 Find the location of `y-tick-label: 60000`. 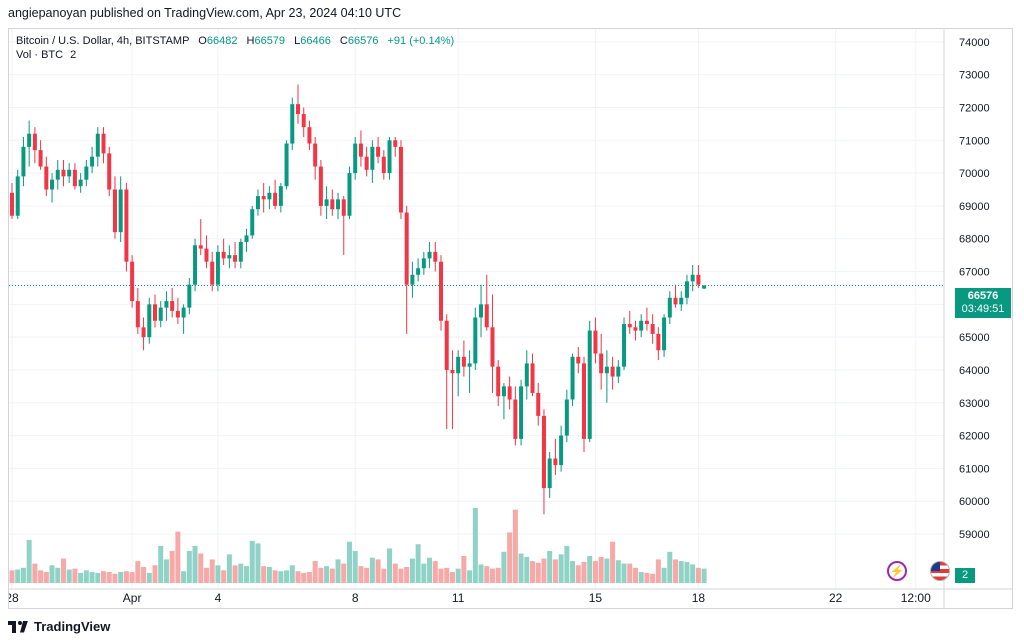

y-tick-label: 60000 is located at coordinates (974, 502).